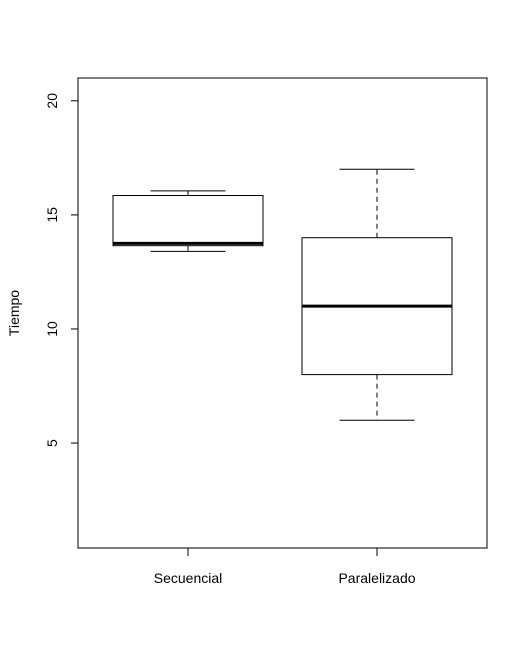 This screenshot has width=527, height=646. I want to click on iqr-box, so click(188, 221).